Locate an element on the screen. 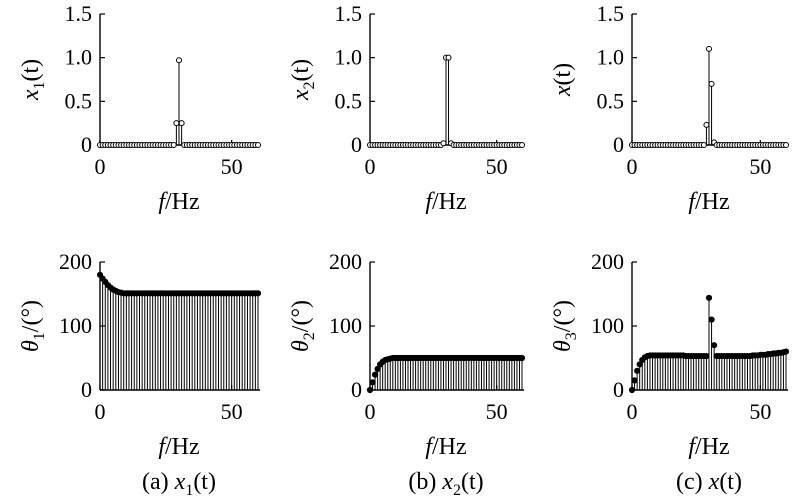  panel-caption: (c) x(t) is located at coordinates (709, 482).